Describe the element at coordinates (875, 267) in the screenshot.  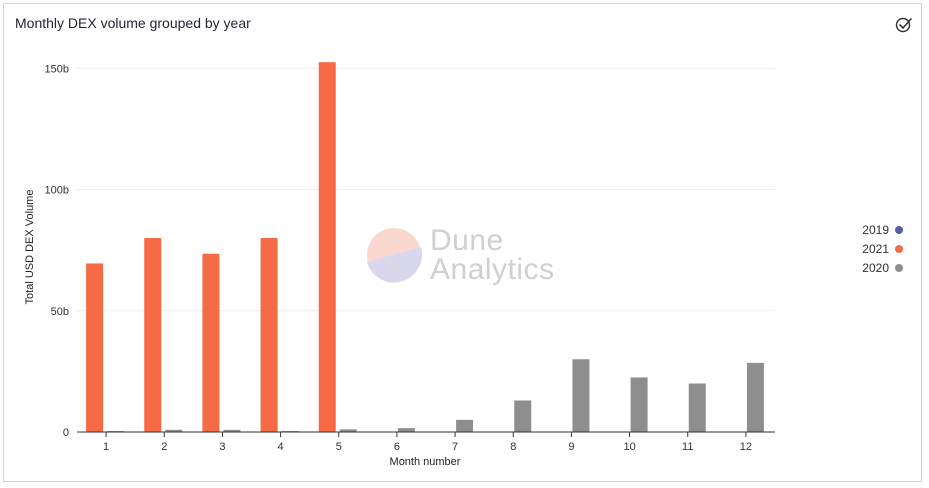
I see `legend-label: 2020` at that location.